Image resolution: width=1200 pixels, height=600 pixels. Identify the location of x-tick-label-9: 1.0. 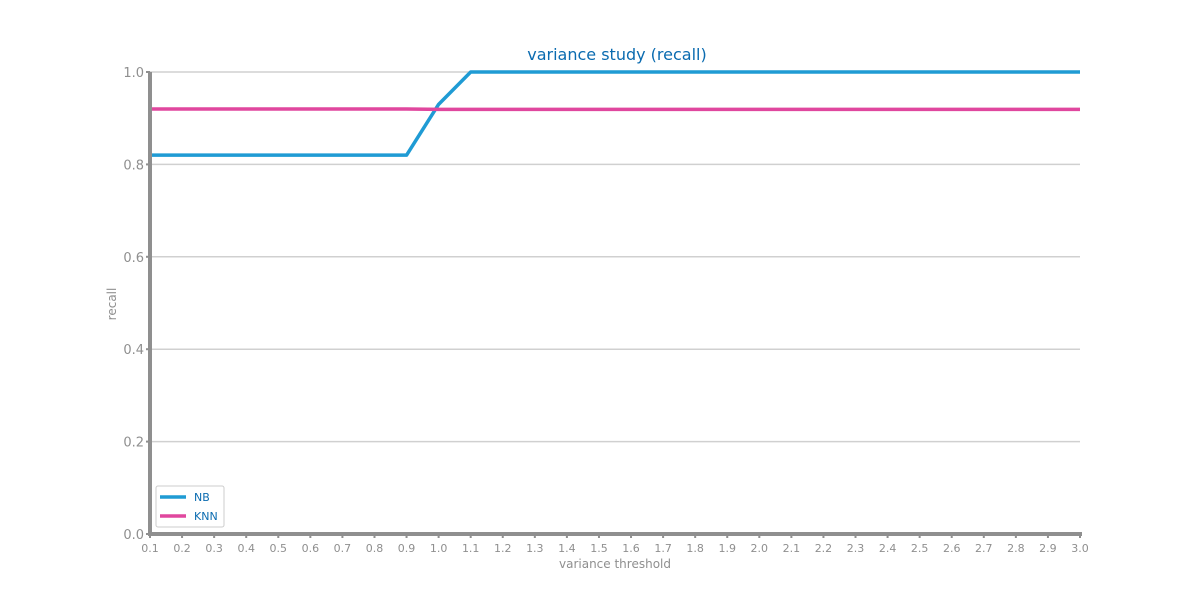
(439, 548).